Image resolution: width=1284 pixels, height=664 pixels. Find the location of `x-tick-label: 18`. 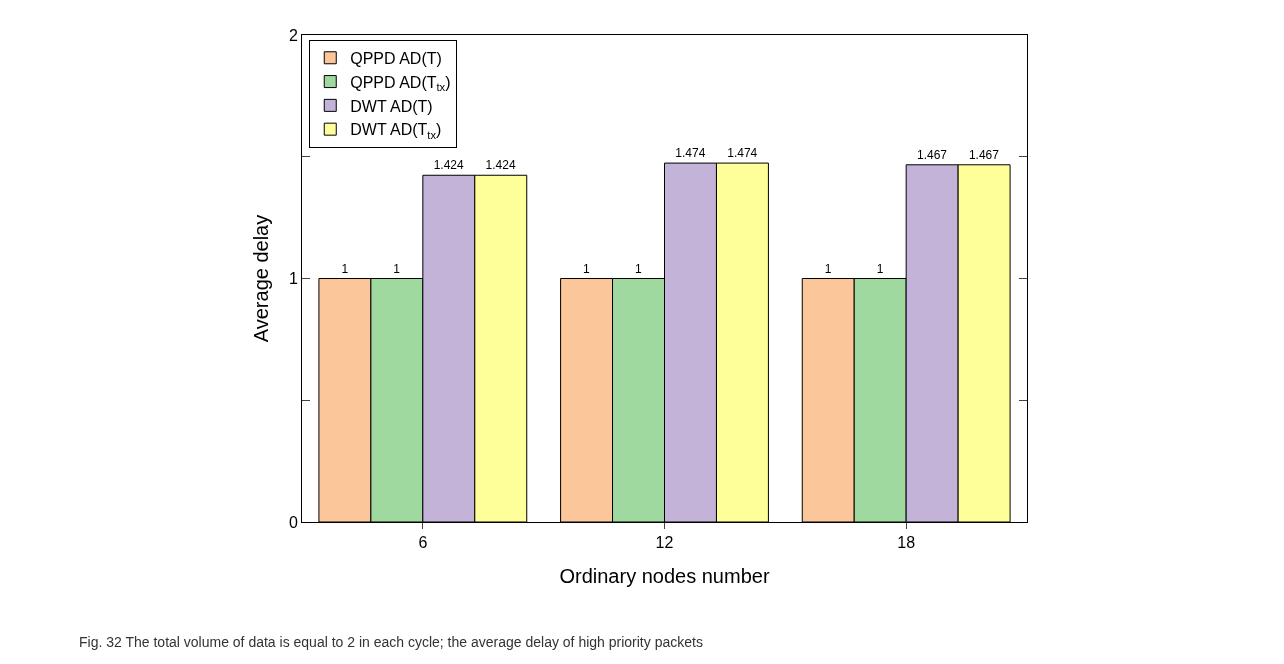

x-tick-label: 18 is located at coordinates (906, 543).